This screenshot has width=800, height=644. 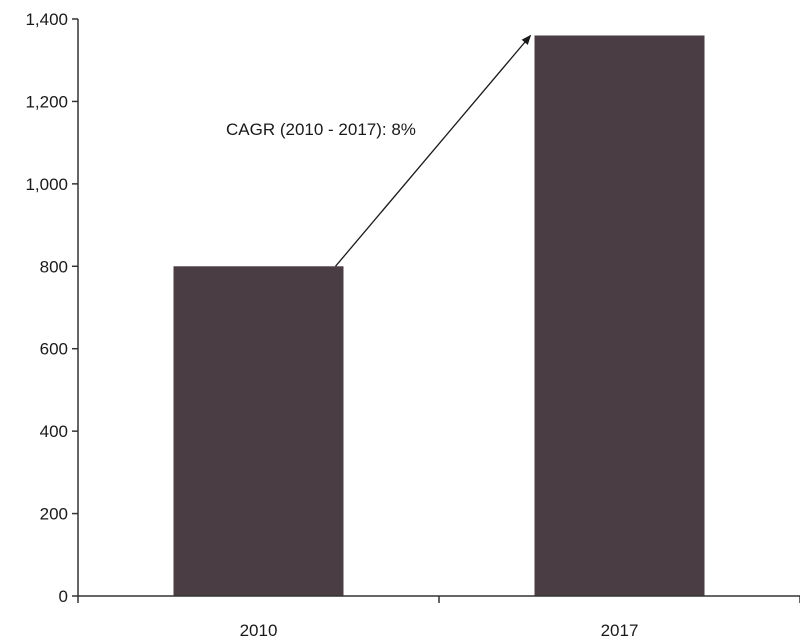 I want to click on cagr-arrow, so click(x=433, y=150).